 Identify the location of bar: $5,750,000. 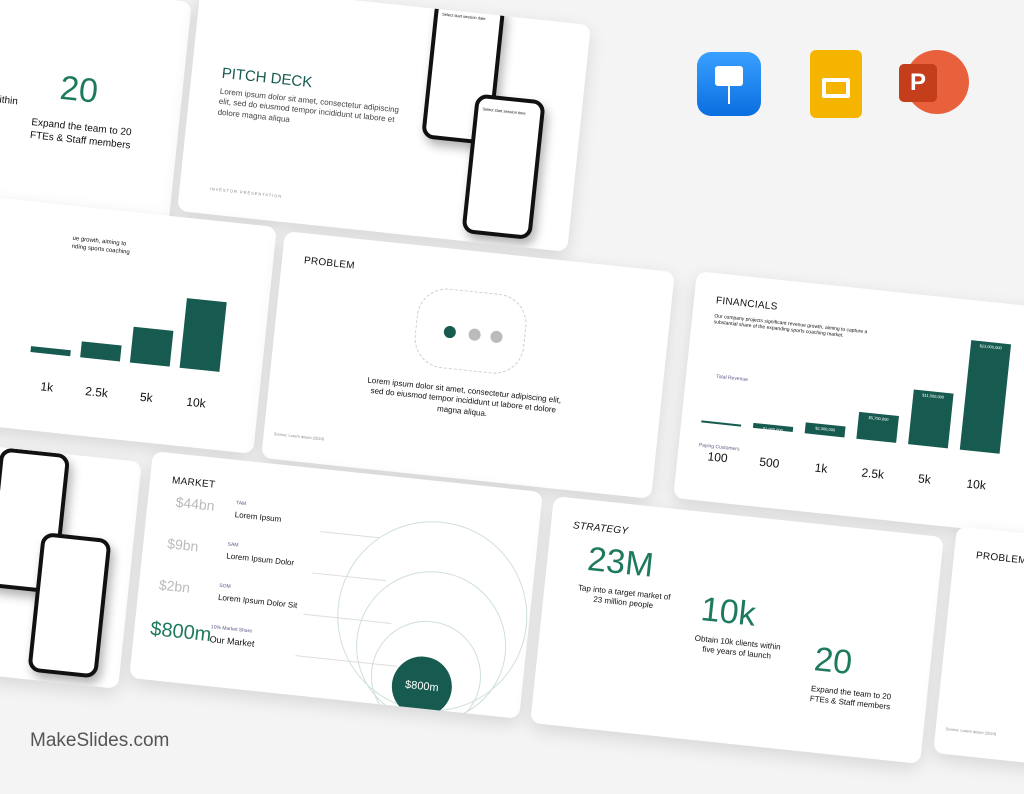
(878, 427).